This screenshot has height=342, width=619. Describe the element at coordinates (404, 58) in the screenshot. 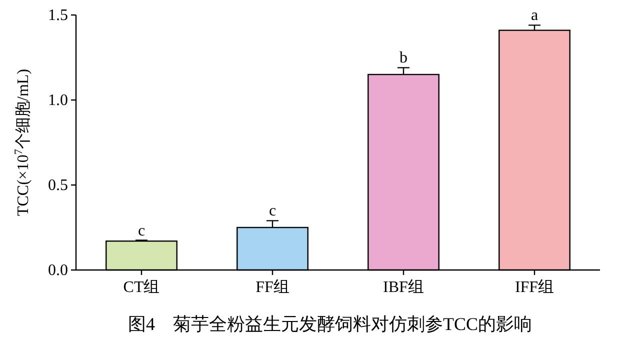

I see `annotation: b` at that location.